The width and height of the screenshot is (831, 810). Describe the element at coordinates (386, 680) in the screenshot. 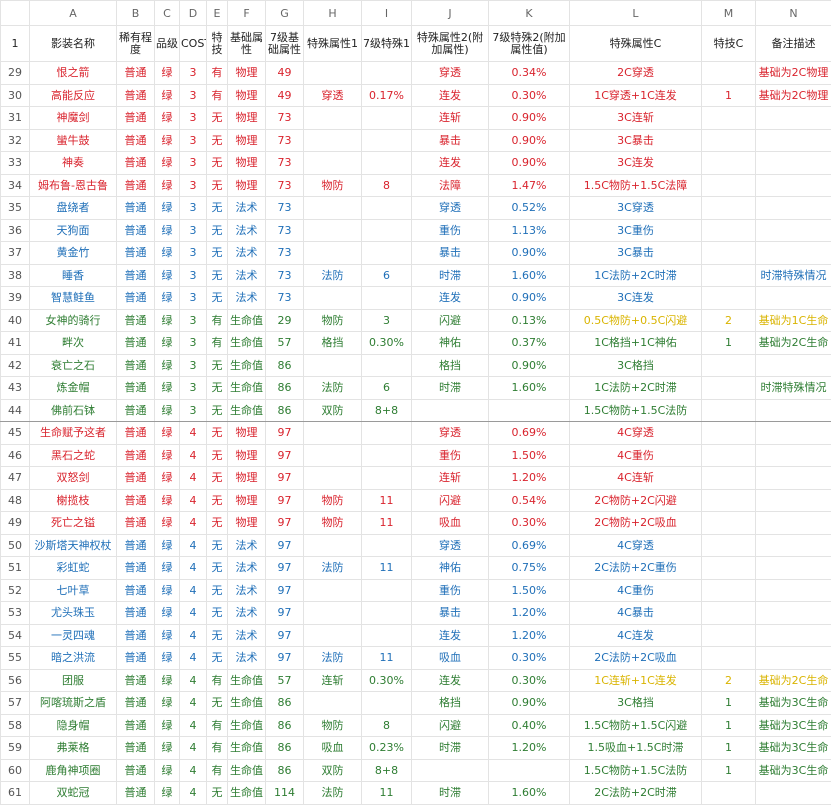

I see `cell-lv7-special-1: 0.30%` at that location.